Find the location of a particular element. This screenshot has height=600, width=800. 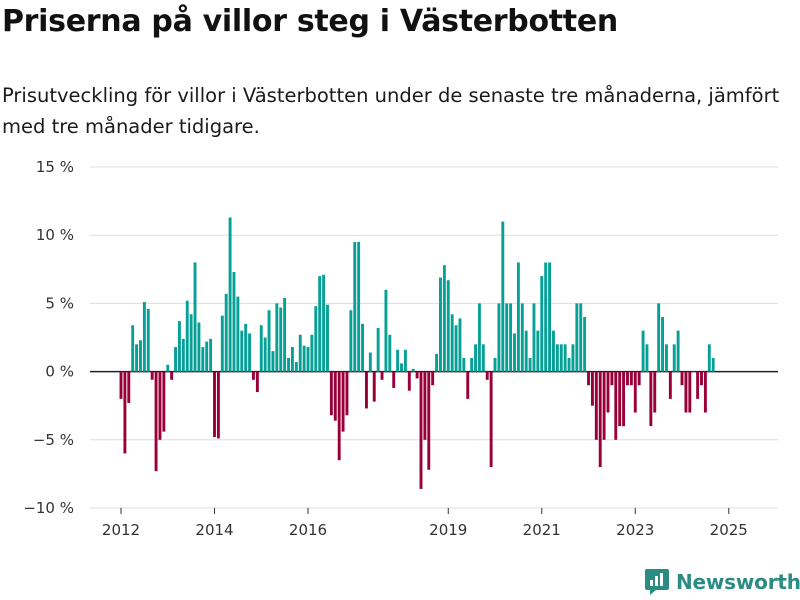

y-tick-label: 15 % is located at coordinates (55, 167).